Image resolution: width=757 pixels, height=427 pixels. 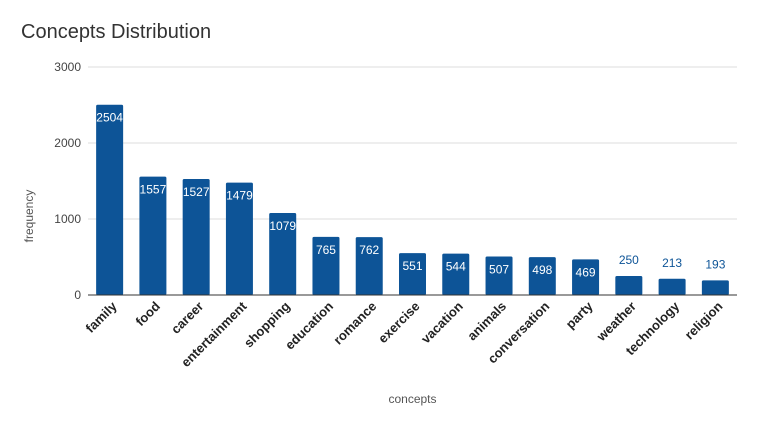 What do you see at coordinates (67, 143) in the screenshot?
I see `y-tick-label: 2000` at bounding box center [67, 143].